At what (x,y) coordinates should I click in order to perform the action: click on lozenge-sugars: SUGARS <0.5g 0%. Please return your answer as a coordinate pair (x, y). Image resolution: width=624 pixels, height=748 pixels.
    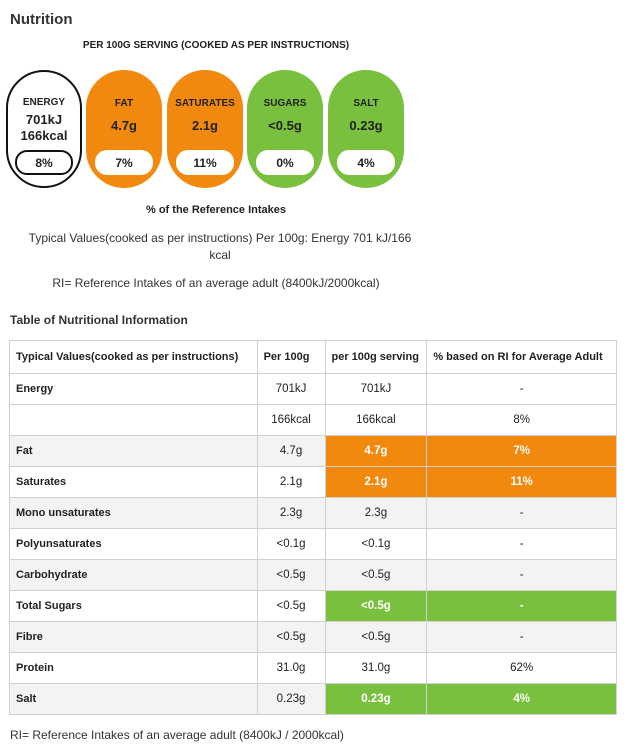
    Looking at the image, I should click on (285, 129).